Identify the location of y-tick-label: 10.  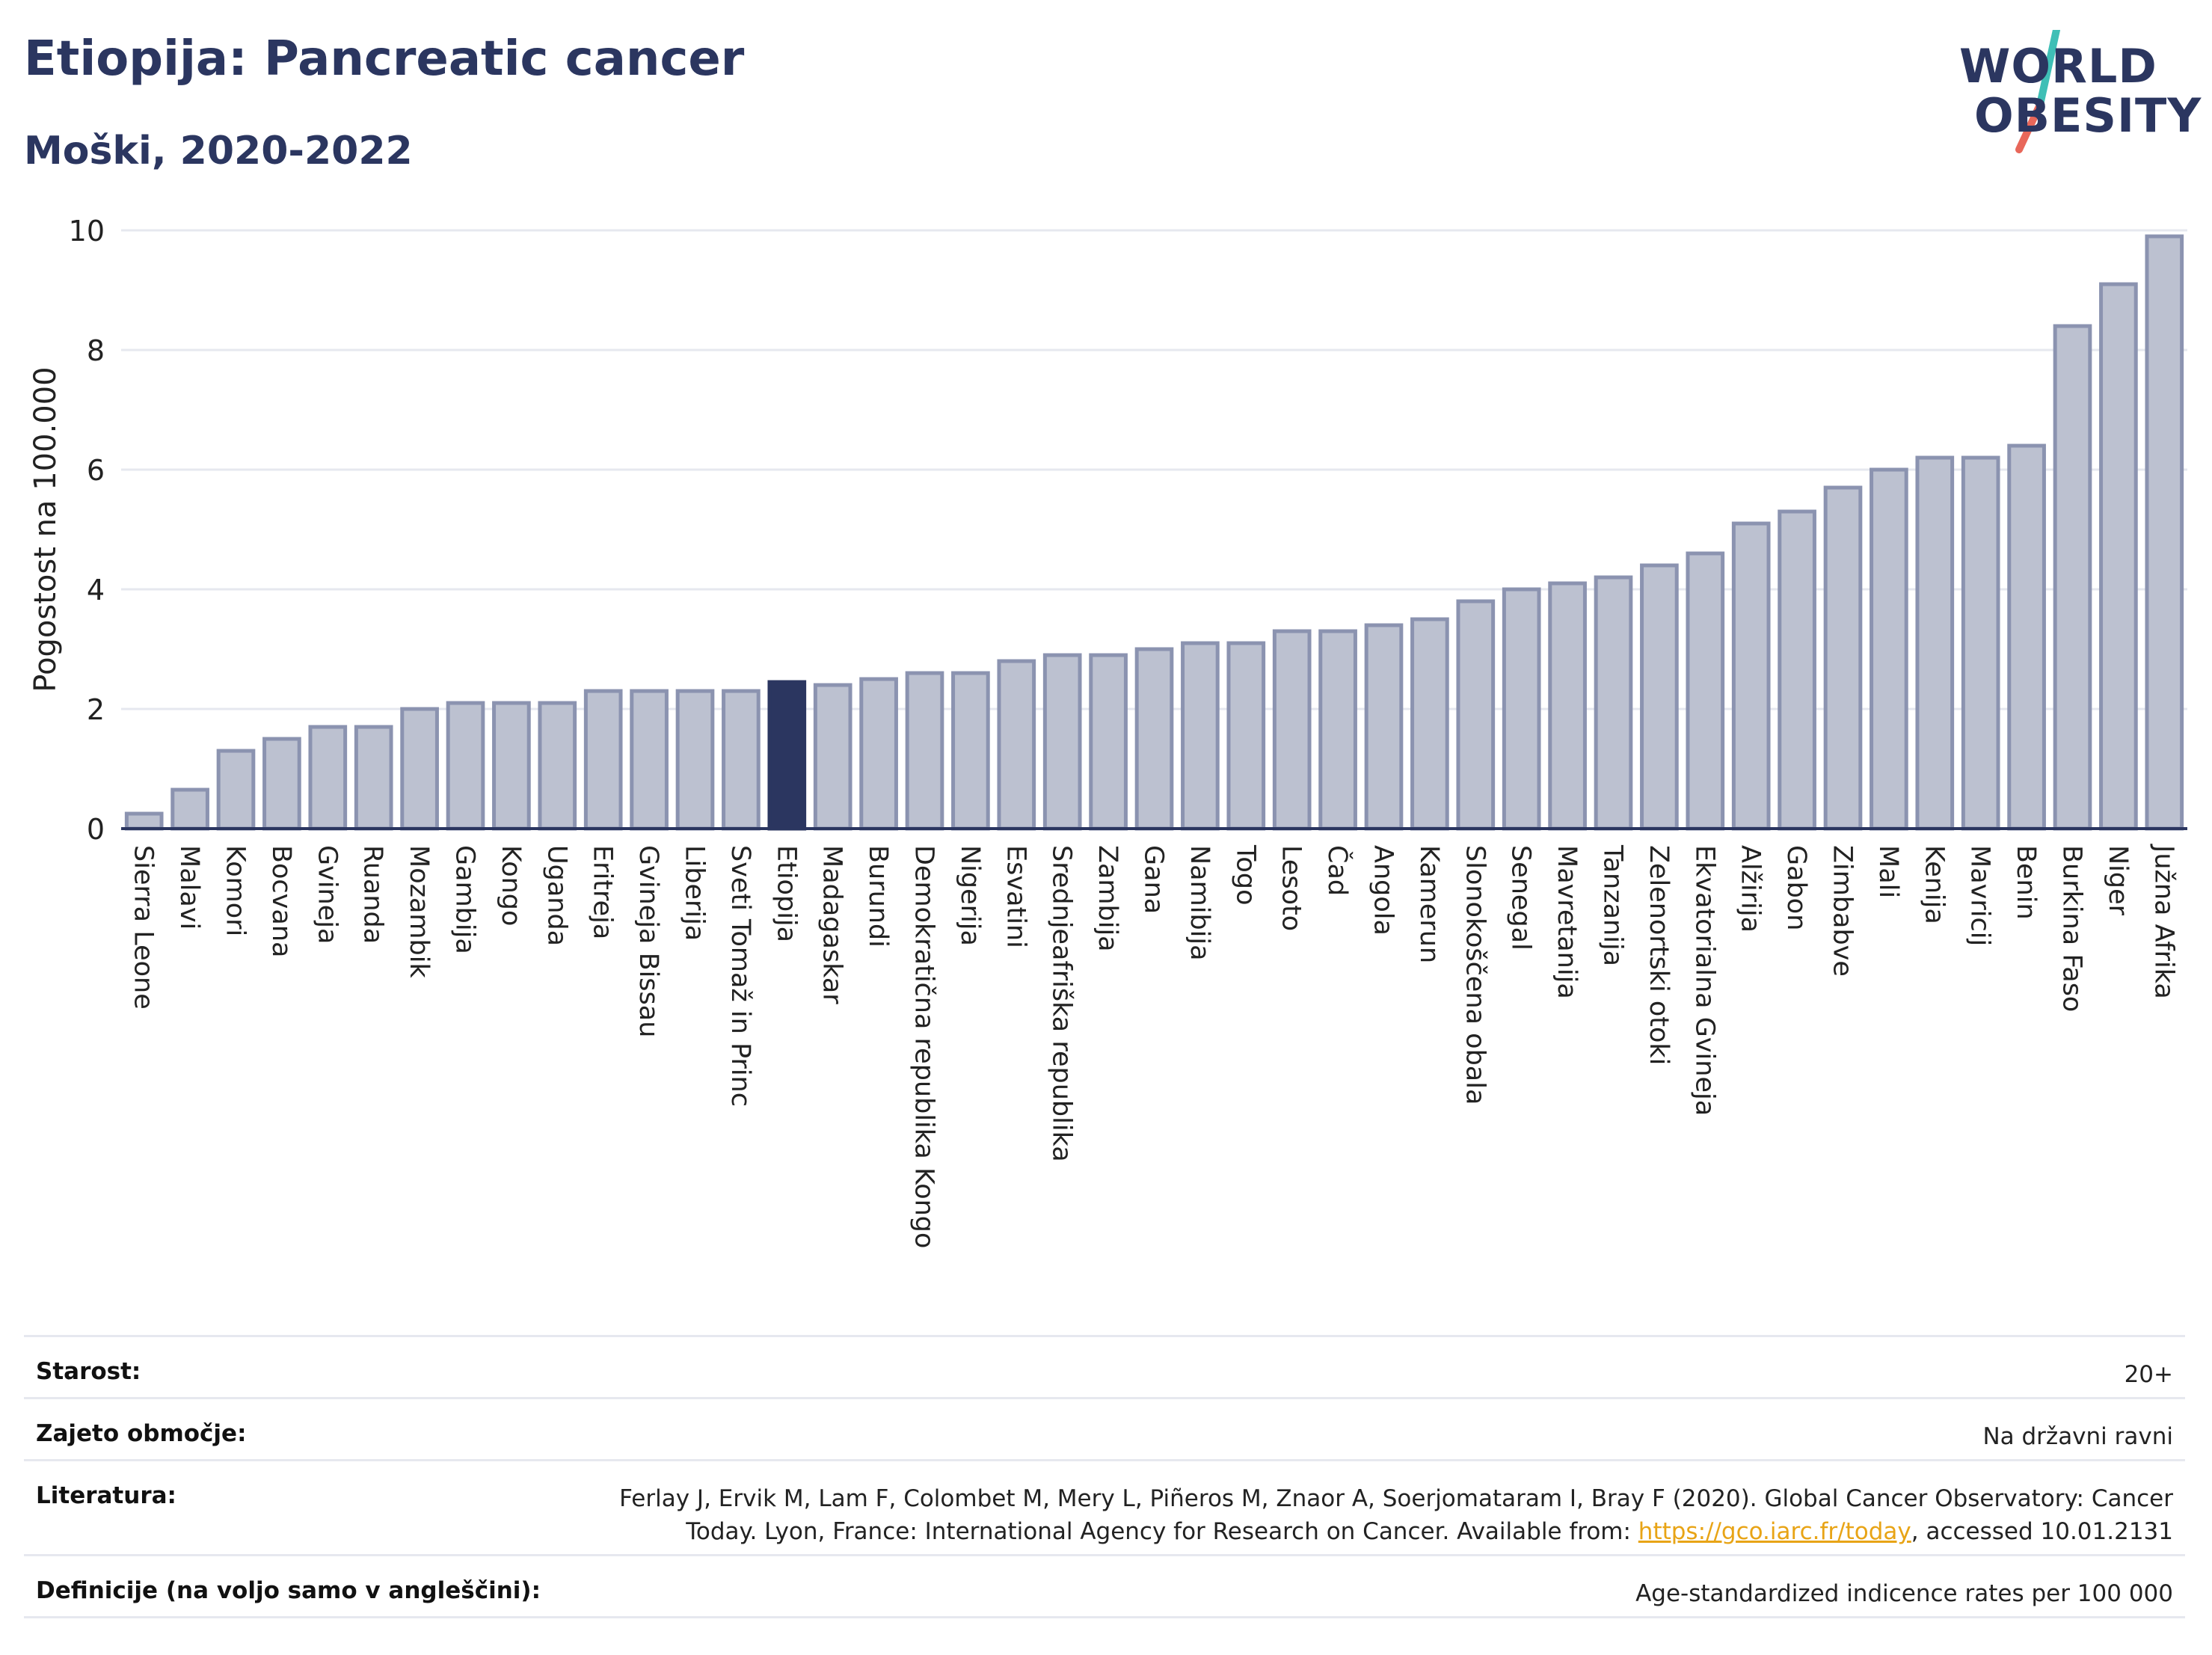
(87, 231).